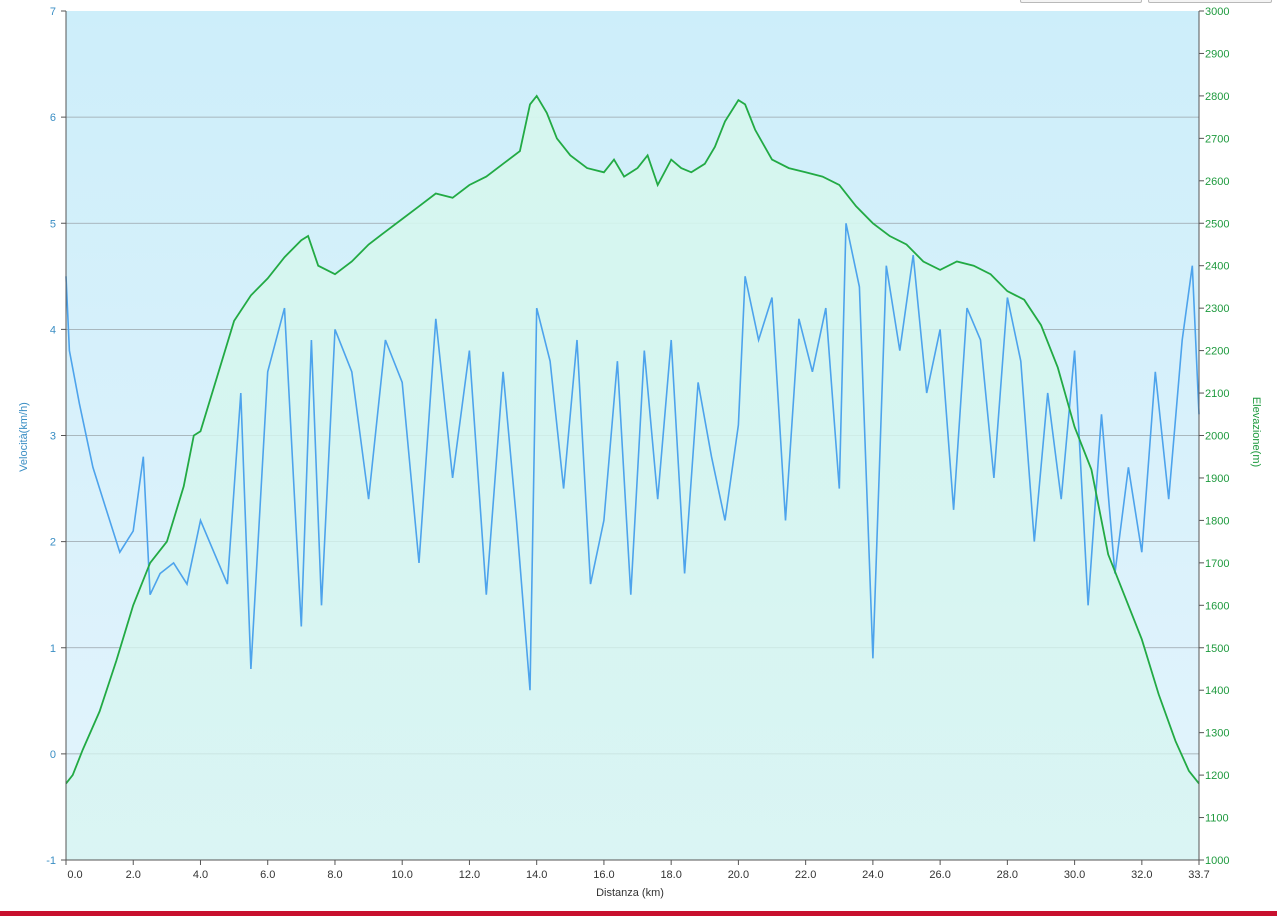 This screenshot has height=916, width=1277. I want to click on x-tick-label: 12.0, so click(469, 875).